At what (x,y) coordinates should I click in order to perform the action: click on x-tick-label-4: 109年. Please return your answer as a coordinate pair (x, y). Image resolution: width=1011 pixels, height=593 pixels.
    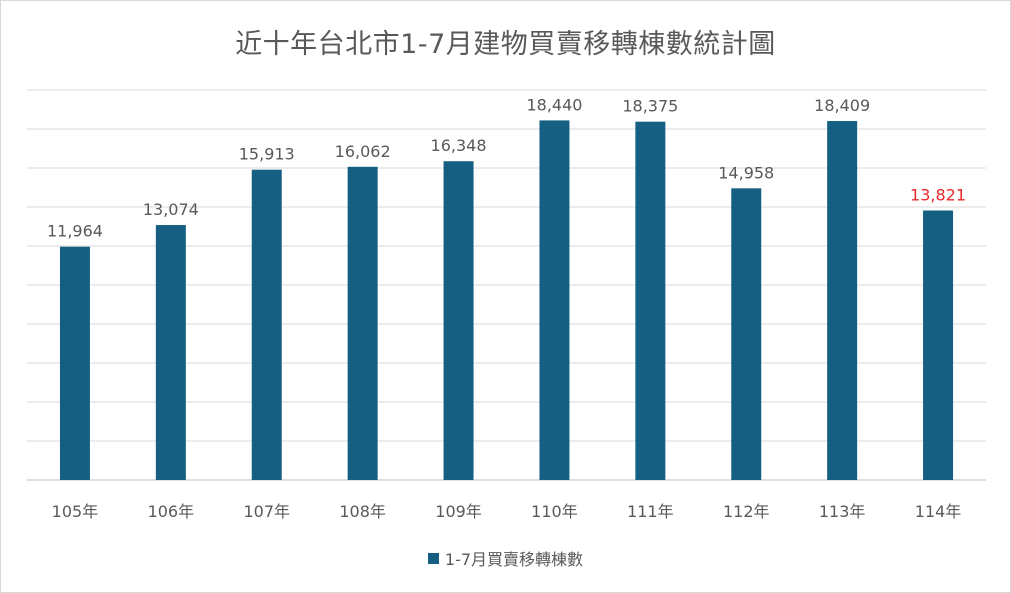
    Looking at the image, I should click on (458, 511).